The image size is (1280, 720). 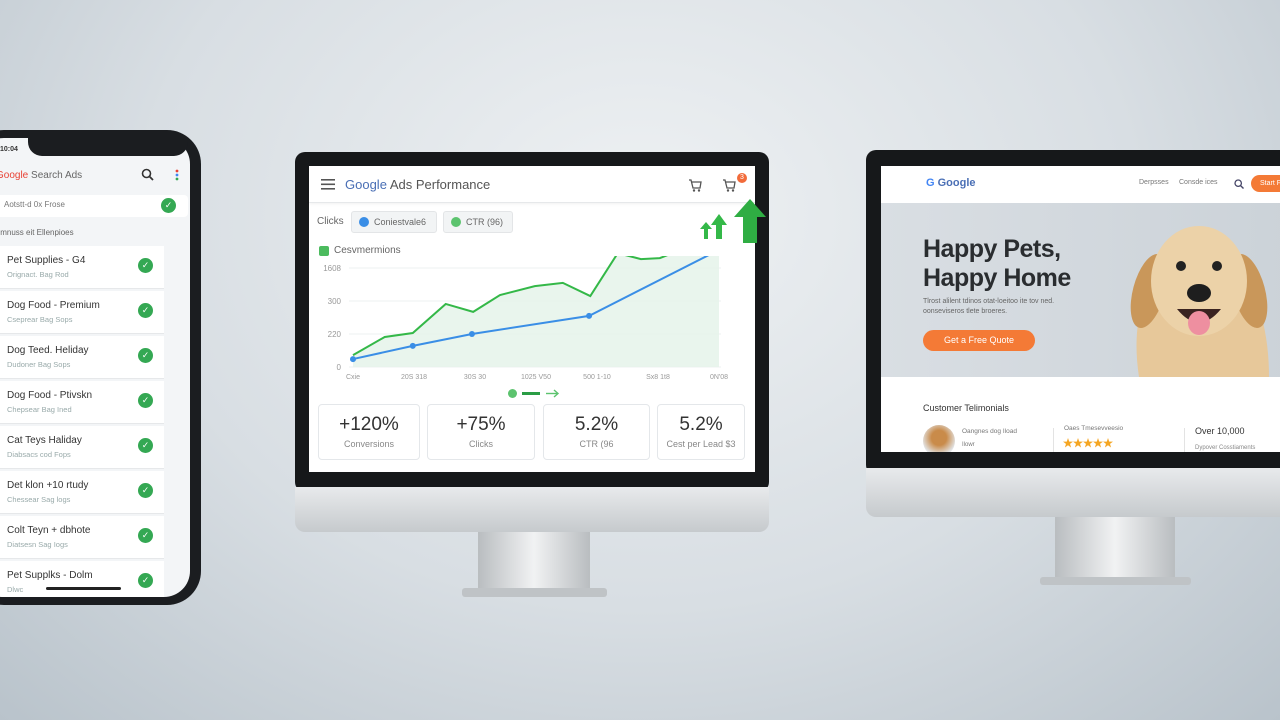 What do you see at coordinates (695, 185) in the screenshot?
I see `cart-icon` at bounding box center [695, 185].